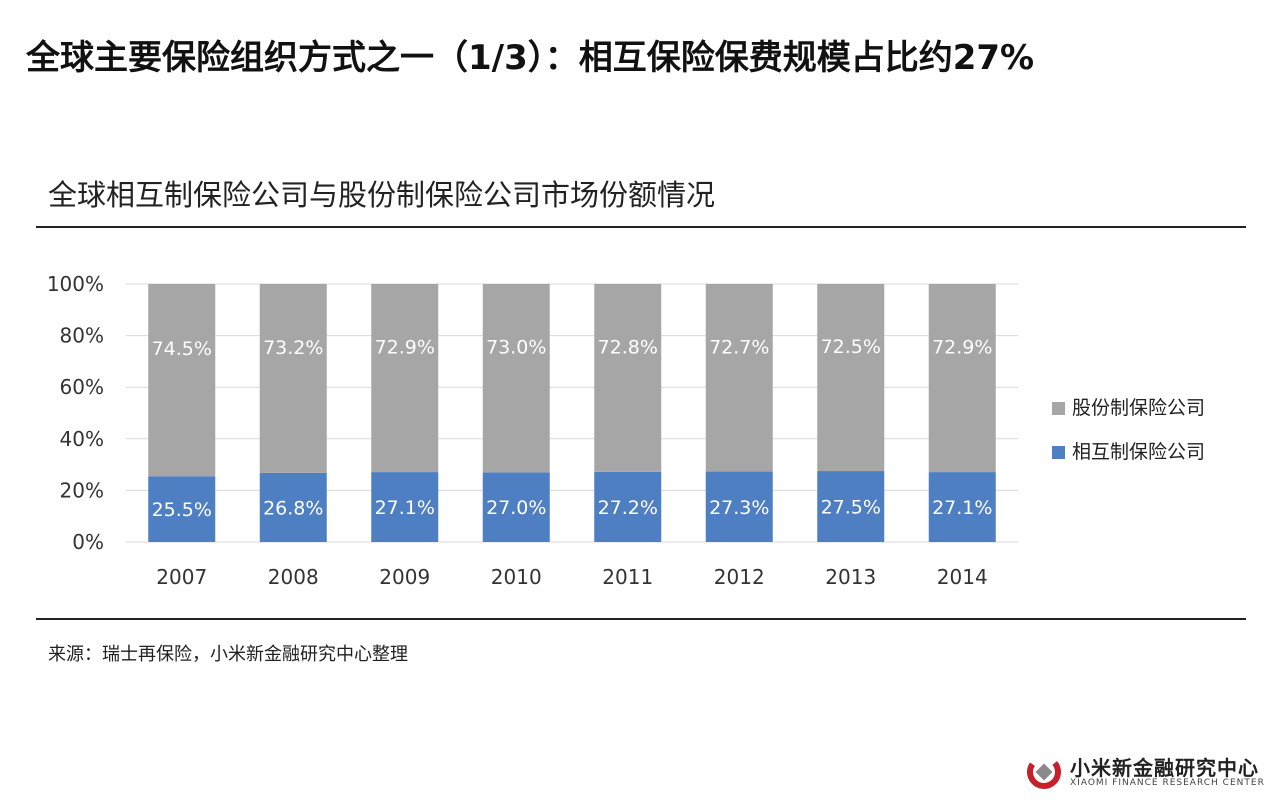 The width and height of the screenshot is (1280, 800). Describe the element at coordinates (1138, 452) in the screenshot. I see `legend-label: 相互制保险公司` at that location.